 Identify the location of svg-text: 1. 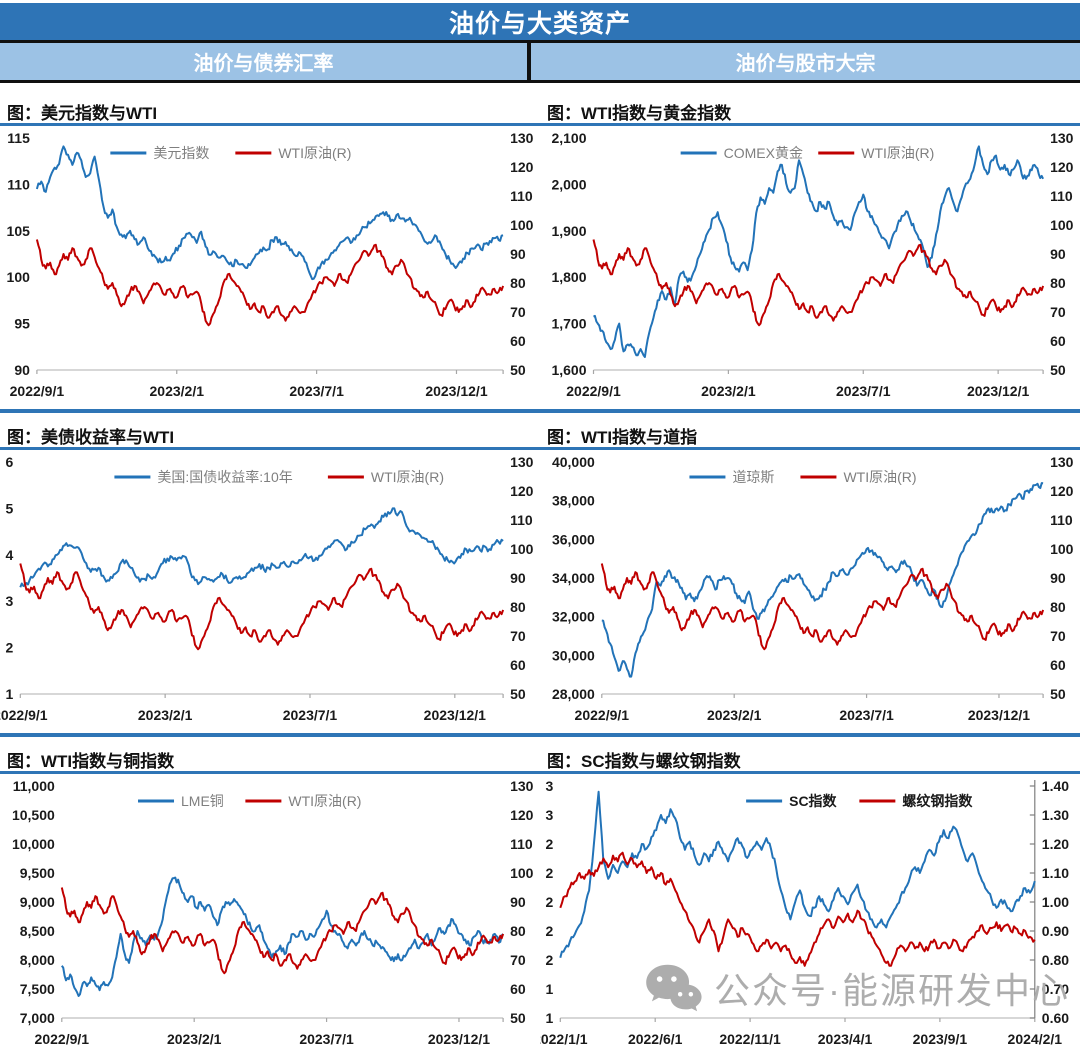
(550, 1018).